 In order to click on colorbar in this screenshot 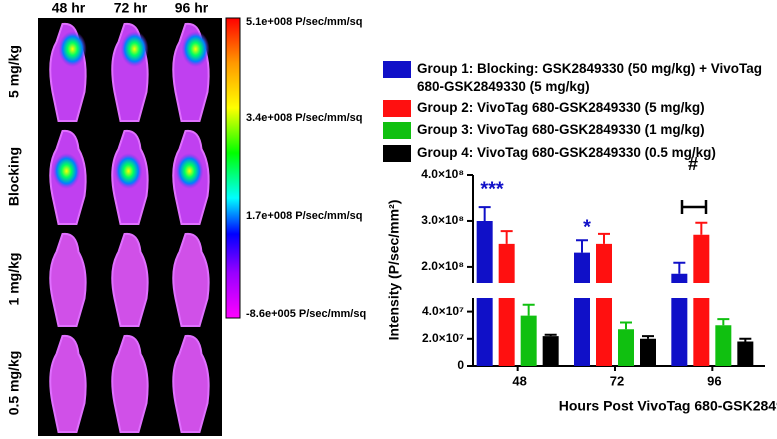, I will do `click(233, 168)`.